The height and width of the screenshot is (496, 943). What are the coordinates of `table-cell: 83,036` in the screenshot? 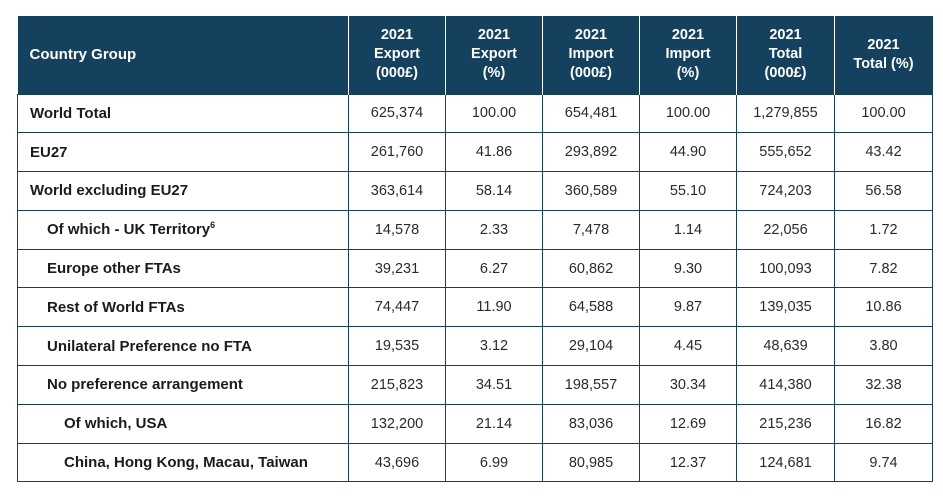 It's located at (591, 423).